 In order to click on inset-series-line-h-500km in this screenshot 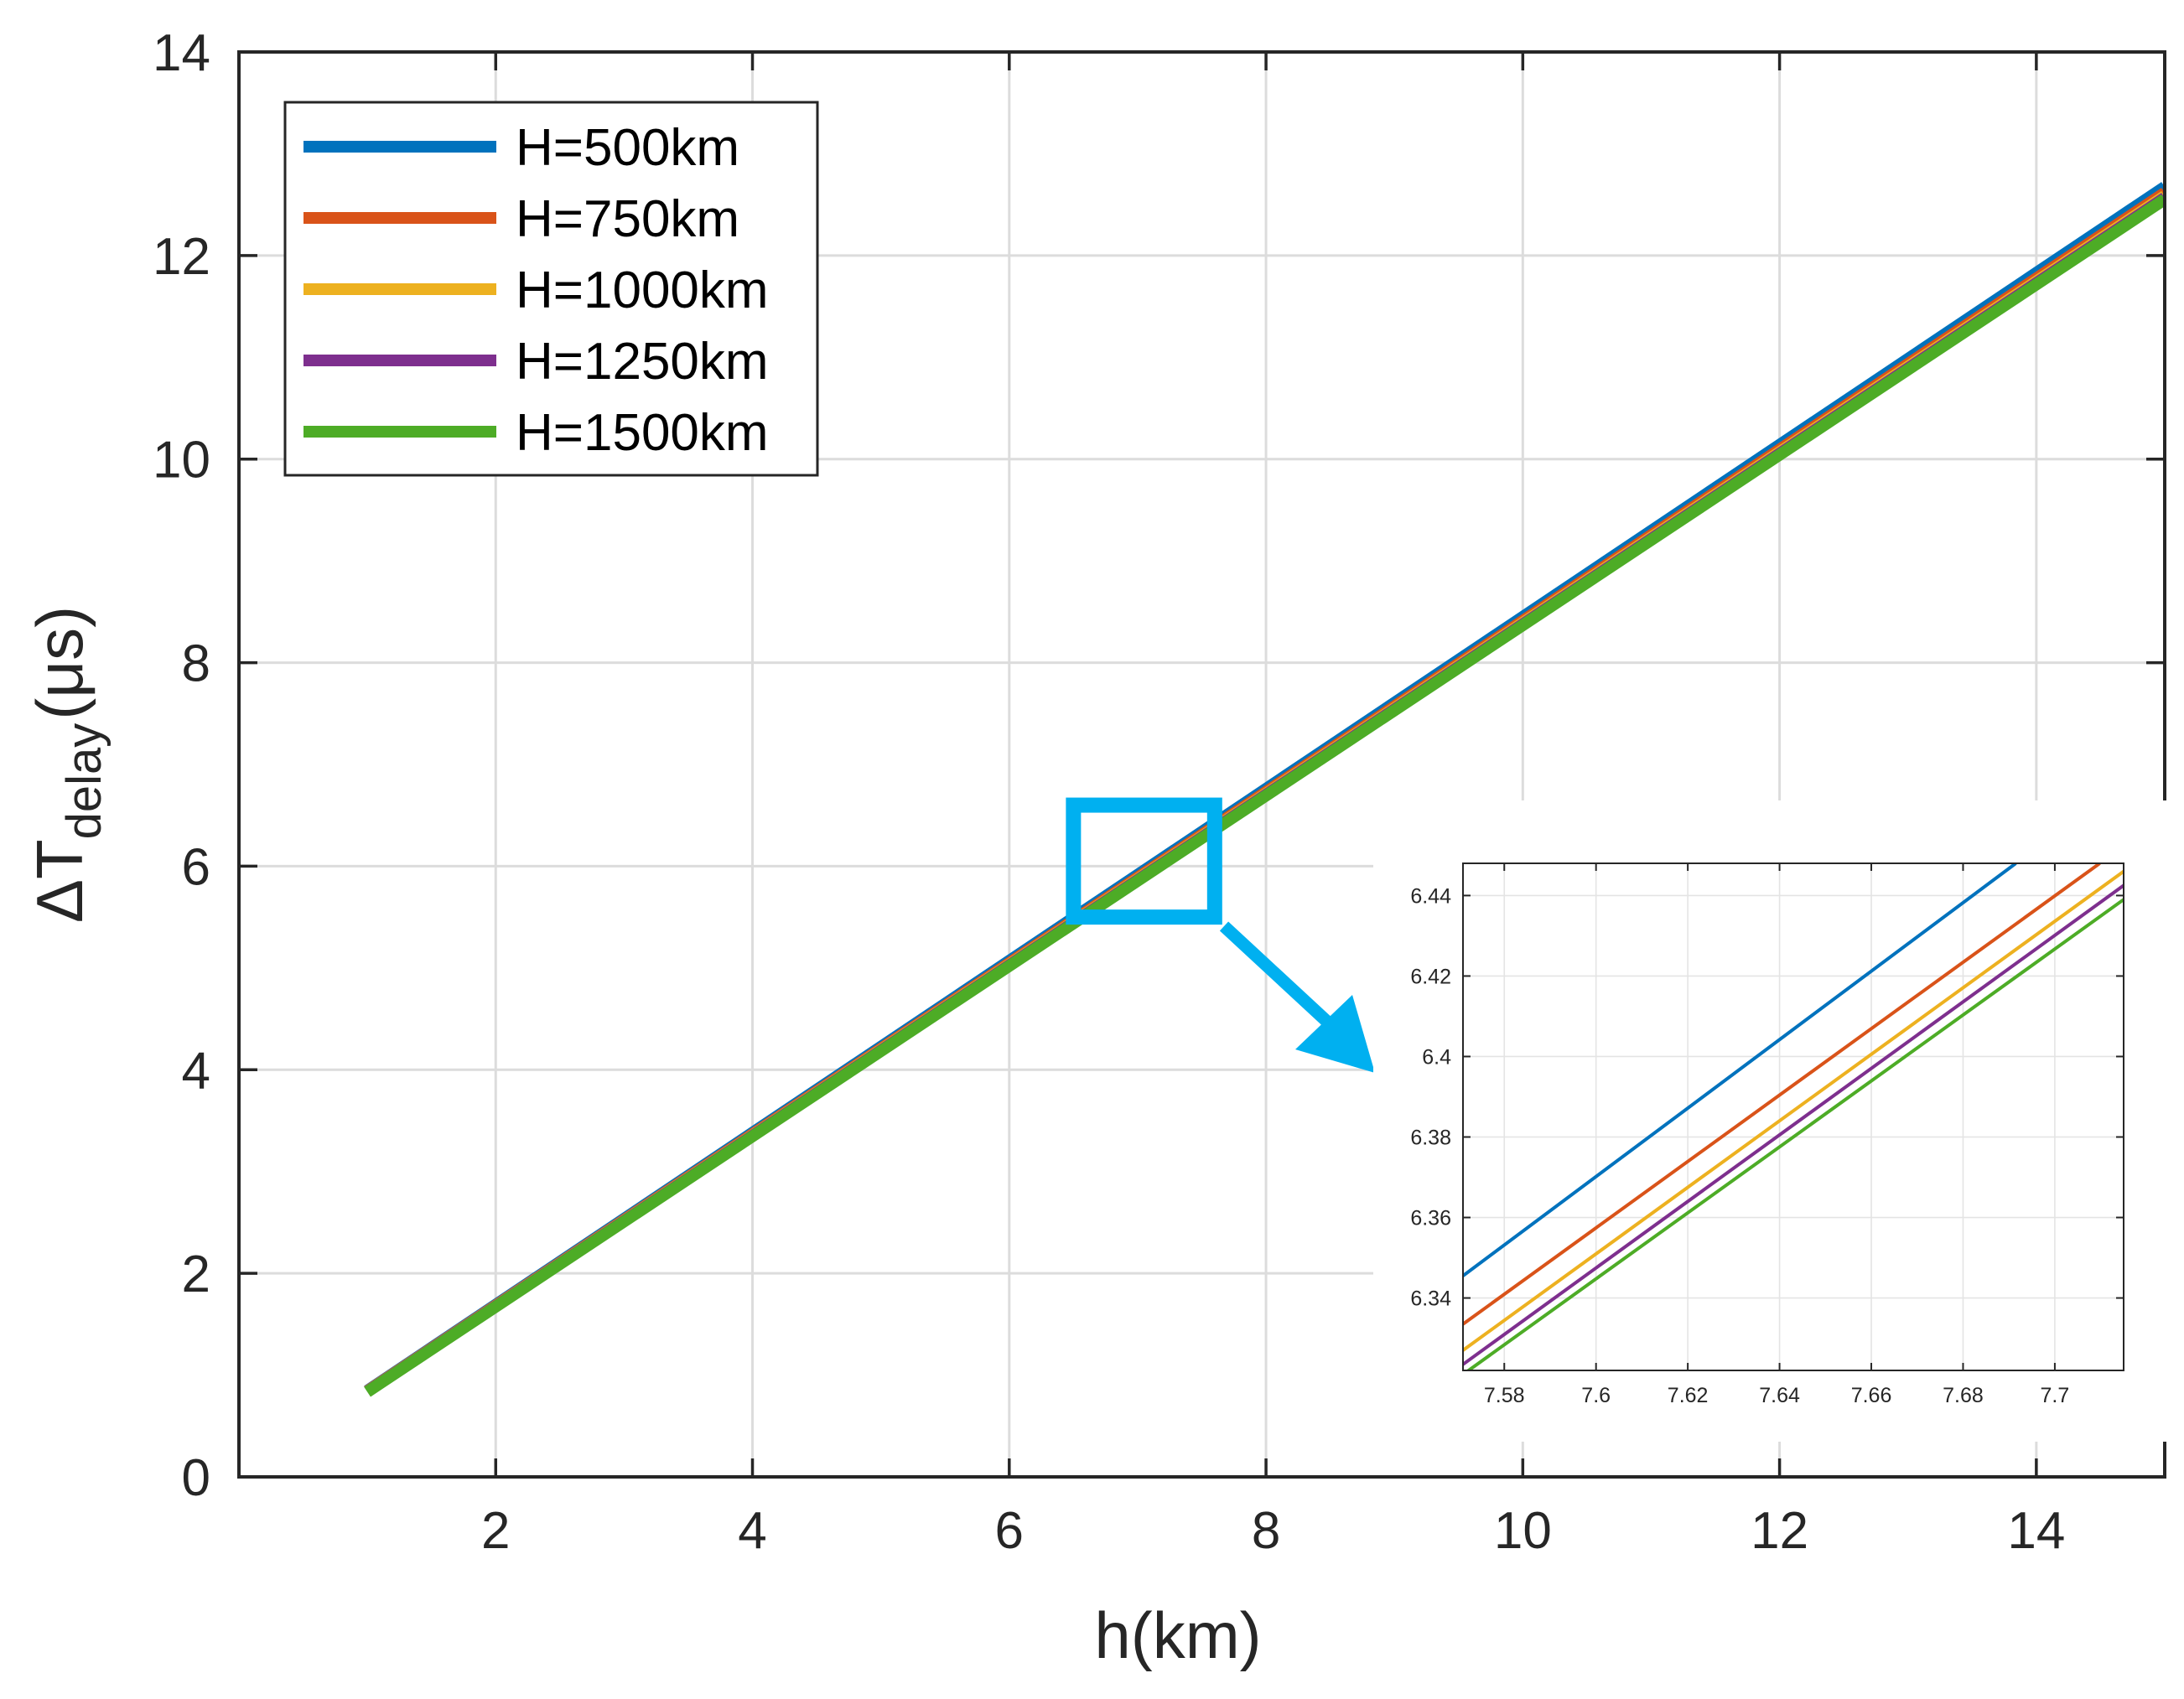, I will do `click(1740, 1070)`.